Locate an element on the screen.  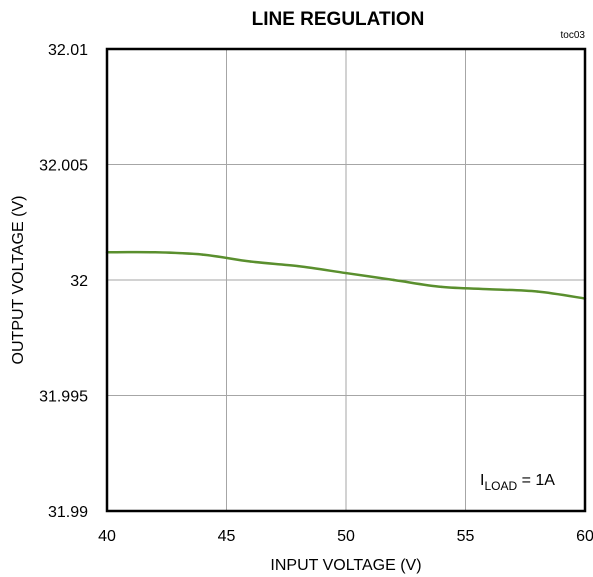
annotation-subscript: LOAD is located at coordinates (500, 486).